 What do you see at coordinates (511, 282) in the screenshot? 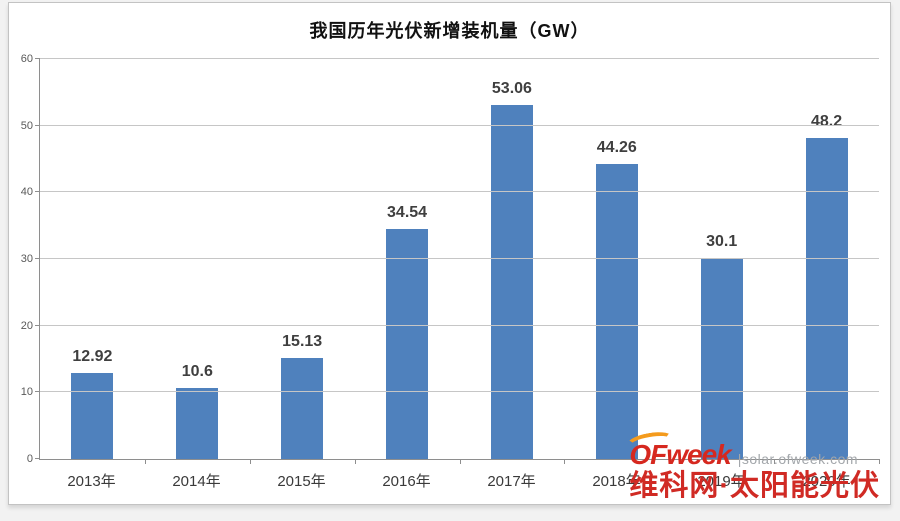
I see `bar-2017年` at bounding box center [511, 282].